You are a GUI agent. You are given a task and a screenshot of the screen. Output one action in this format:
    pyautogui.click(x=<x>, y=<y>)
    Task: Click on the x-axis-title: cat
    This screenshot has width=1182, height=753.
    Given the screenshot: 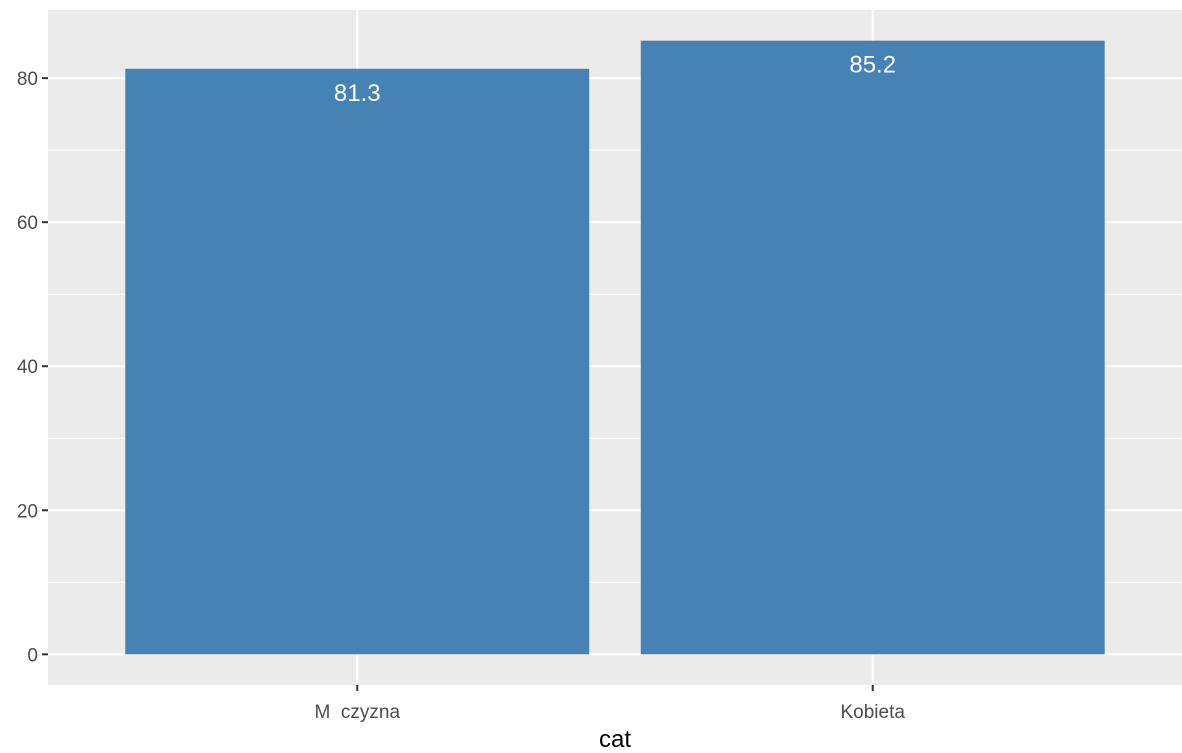 What is the action you would take?
    pyautogui.click(x=615, y=739)
    